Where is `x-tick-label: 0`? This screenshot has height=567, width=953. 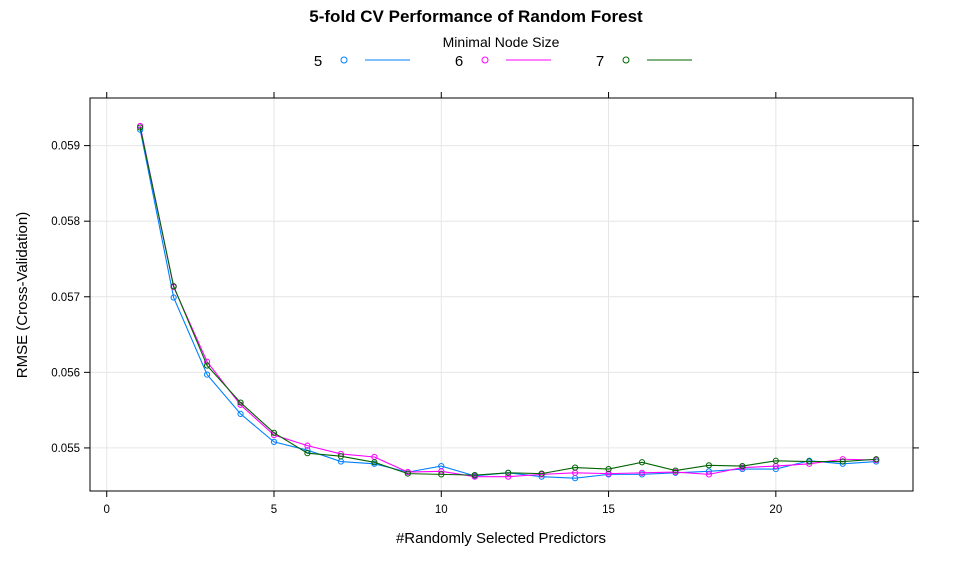
x-tick-label: 0 is located at coordinates (107, 510).